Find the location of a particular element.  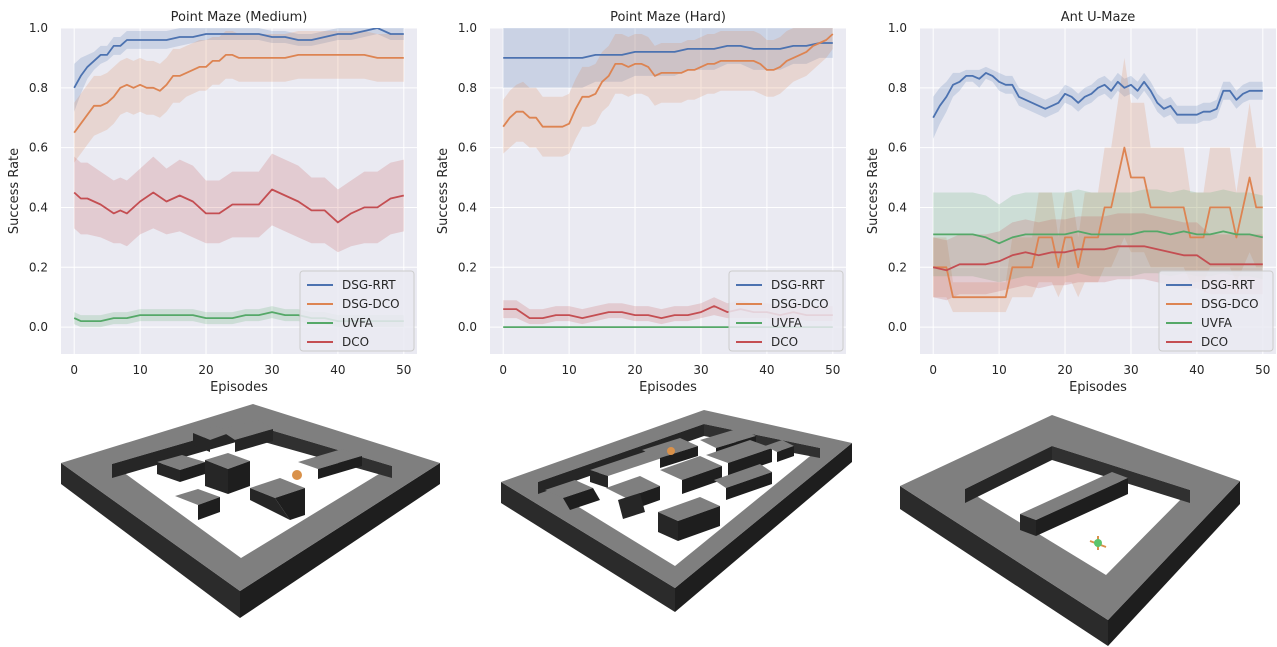

band-dsg-rrt is located at coordinates (668, 58).